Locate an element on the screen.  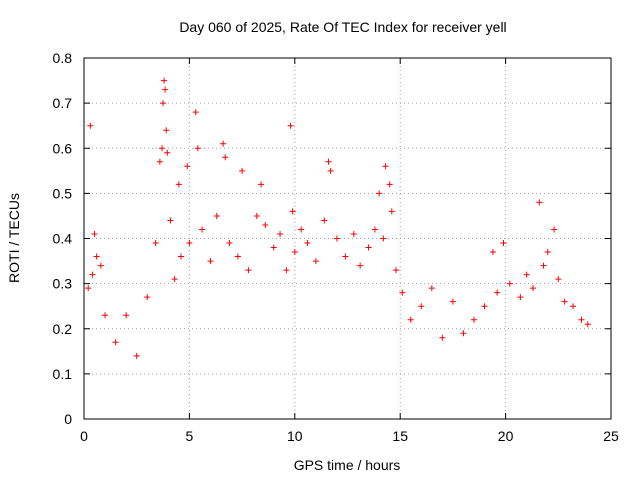
y-tick-label: 0.7 is located at coordinates (63, 103).